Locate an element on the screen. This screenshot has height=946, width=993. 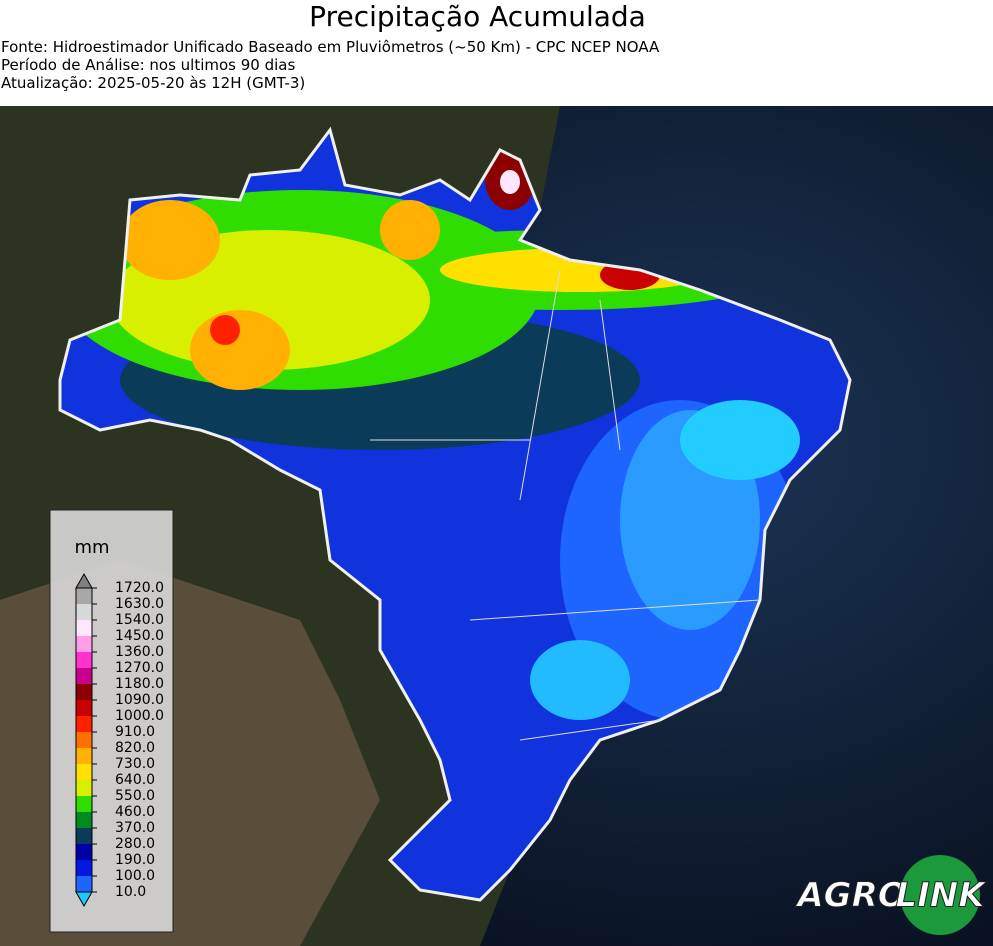
colorbar-label: 1720.0 is located at coordinates (139, 588).